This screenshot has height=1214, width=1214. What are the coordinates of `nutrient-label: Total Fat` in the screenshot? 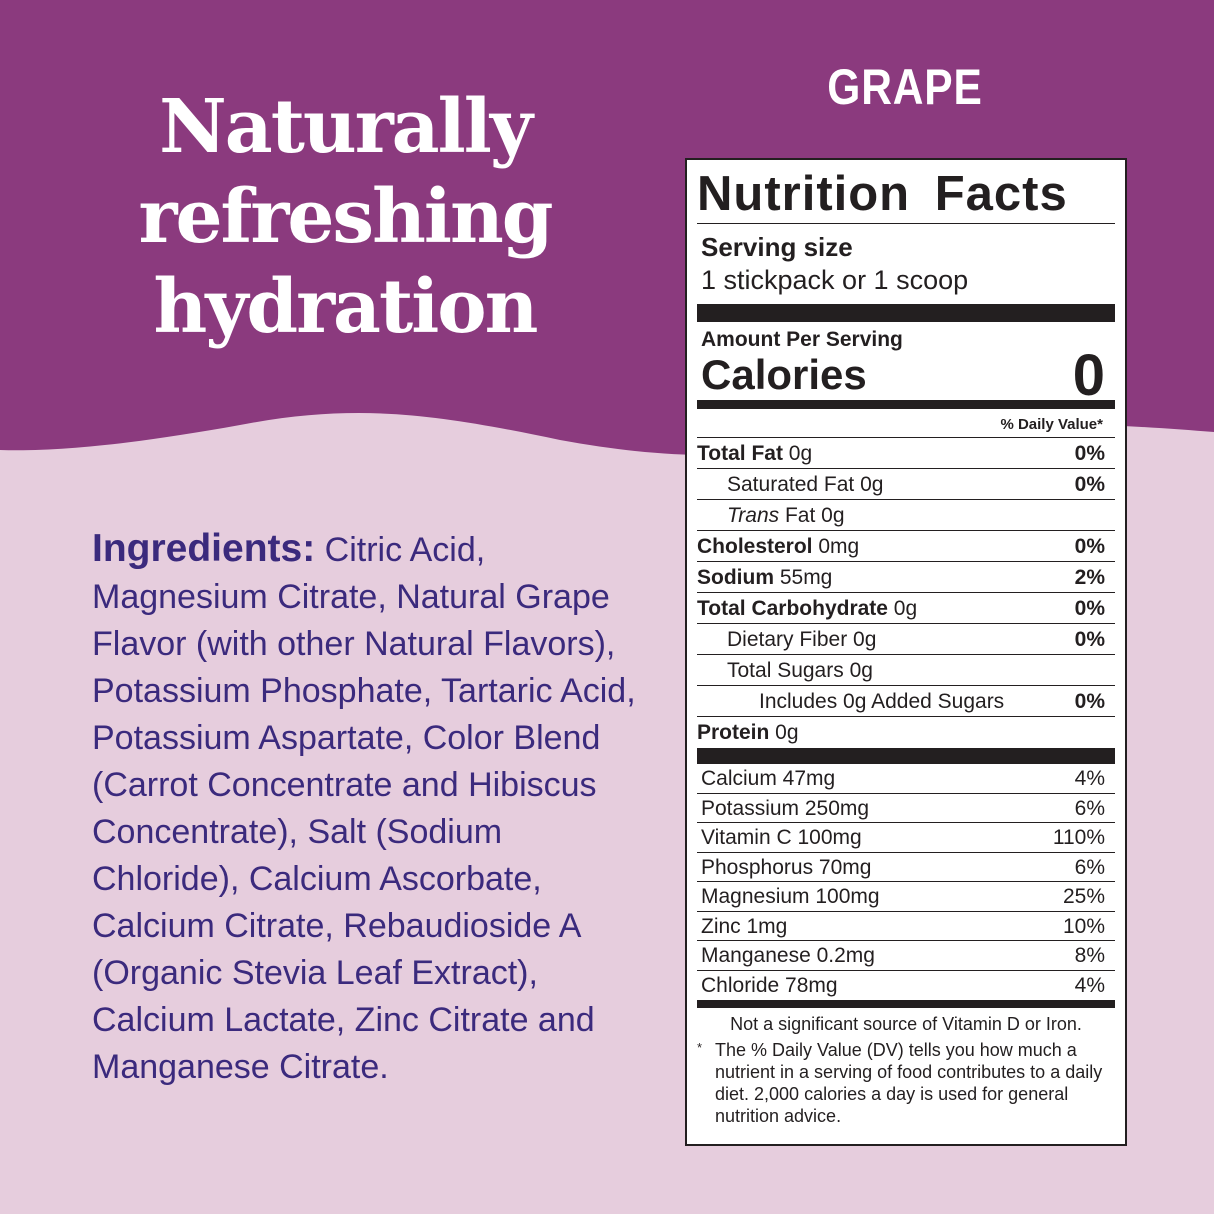 It's located at (740, 453).